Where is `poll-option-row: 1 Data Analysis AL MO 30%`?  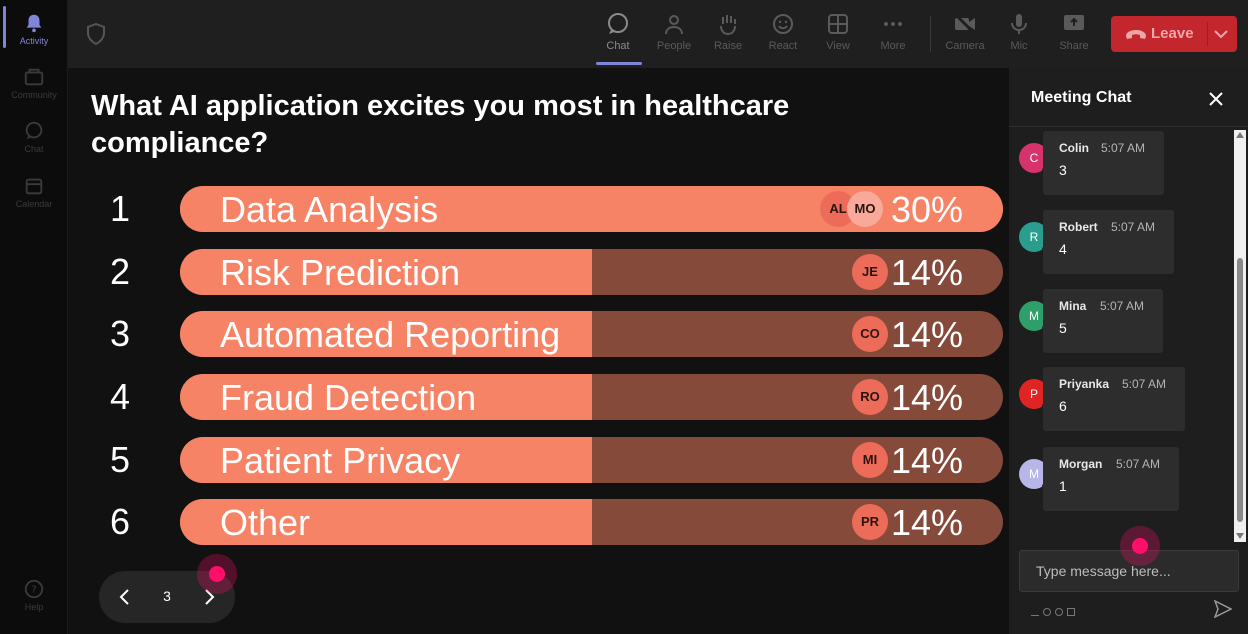 poll-option-row: 1 Data Analysis AL MO 30% is located at coordinates (538, 209).